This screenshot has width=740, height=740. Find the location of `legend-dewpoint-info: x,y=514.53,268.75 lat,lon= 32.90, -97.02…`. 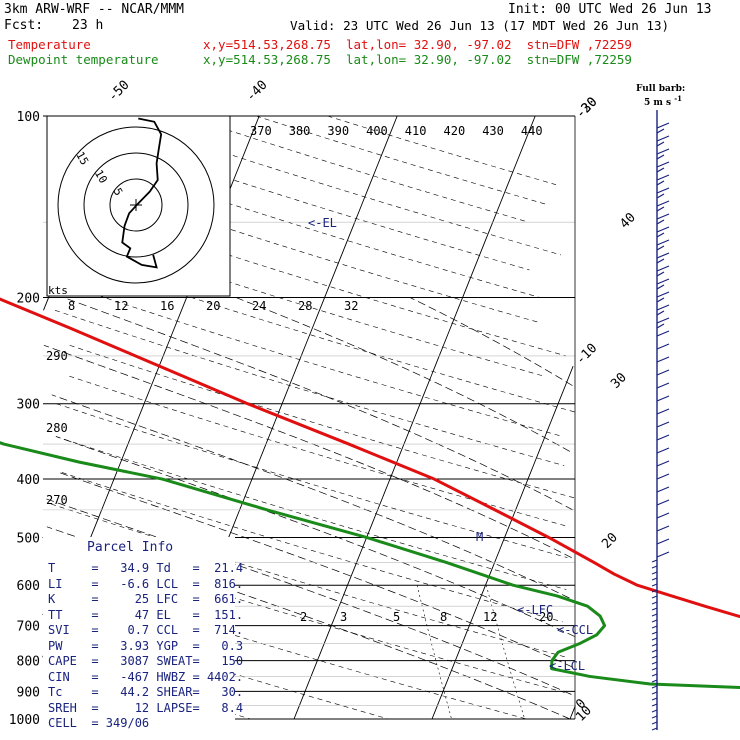

legend-dewpoint-info: x,y=514.53,268.75 lat,lon= 32.90, -97.02… is located at coordinates (417, 59).